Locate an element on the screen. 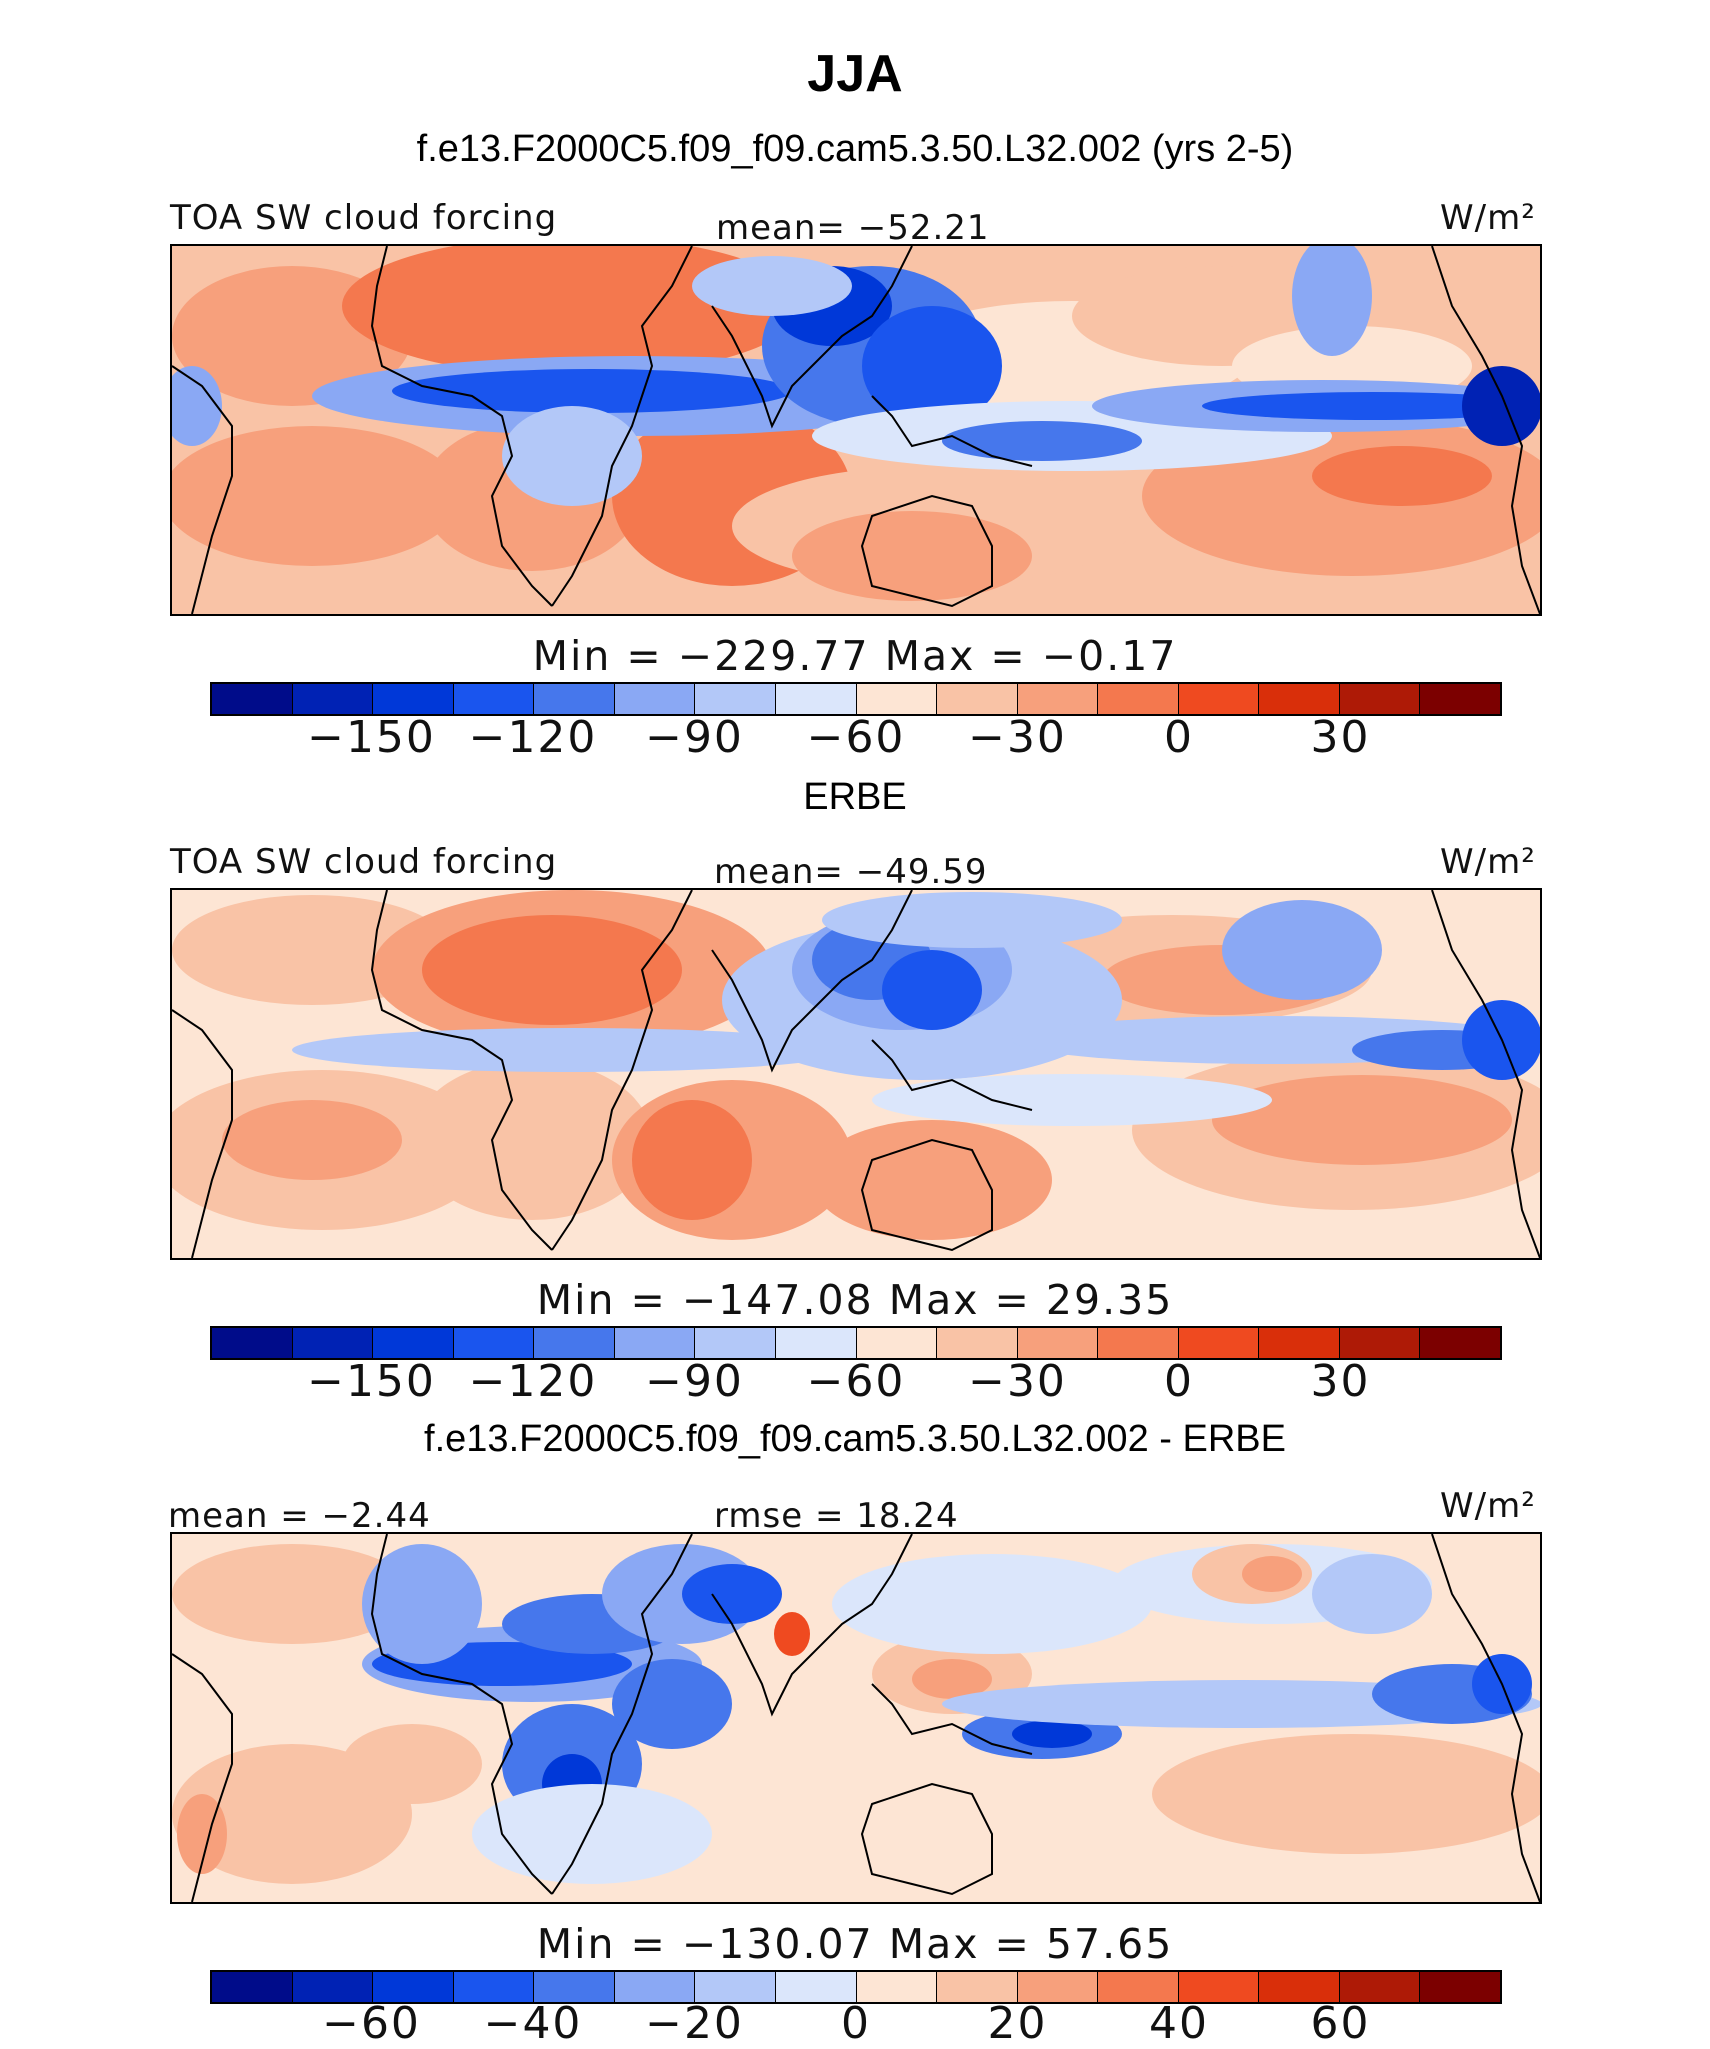  panel1-colorbar is located at coordinates (856, 699).